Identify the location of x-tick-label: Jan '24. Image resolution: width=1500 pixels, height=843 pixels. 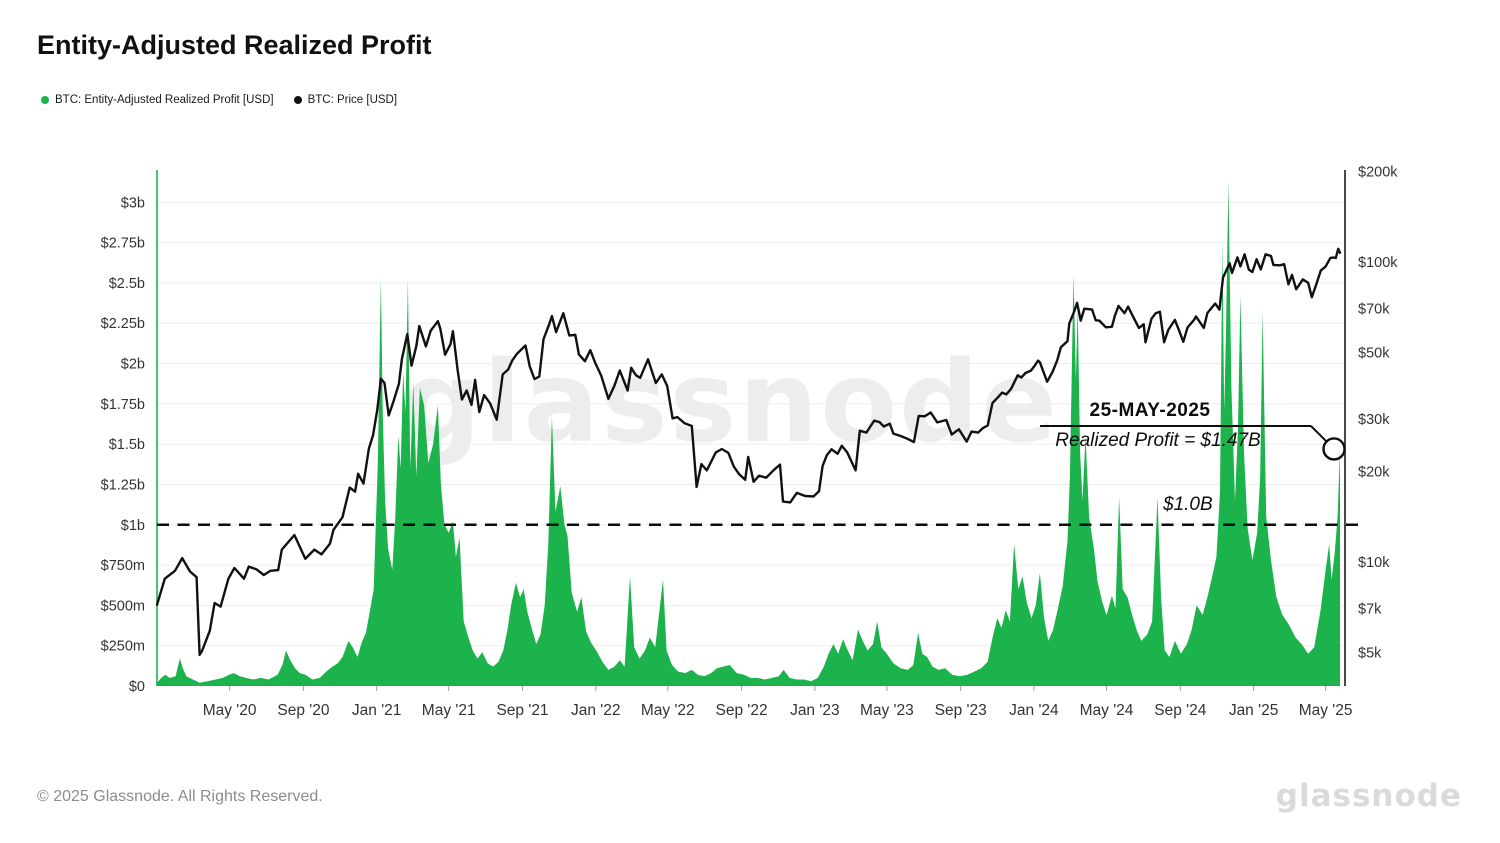
(1034, 710).